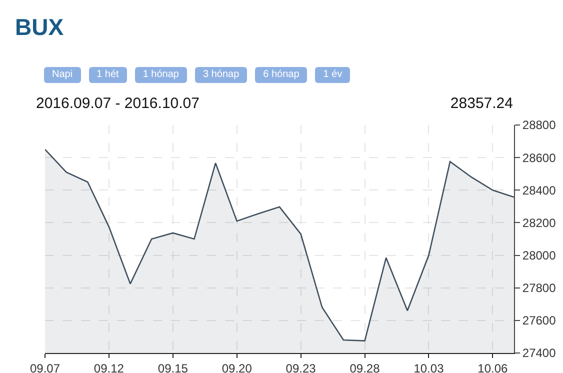  Describe the element at coordinates (332, 75) in the screenshot. I see `range-button: 1 év` at that location.